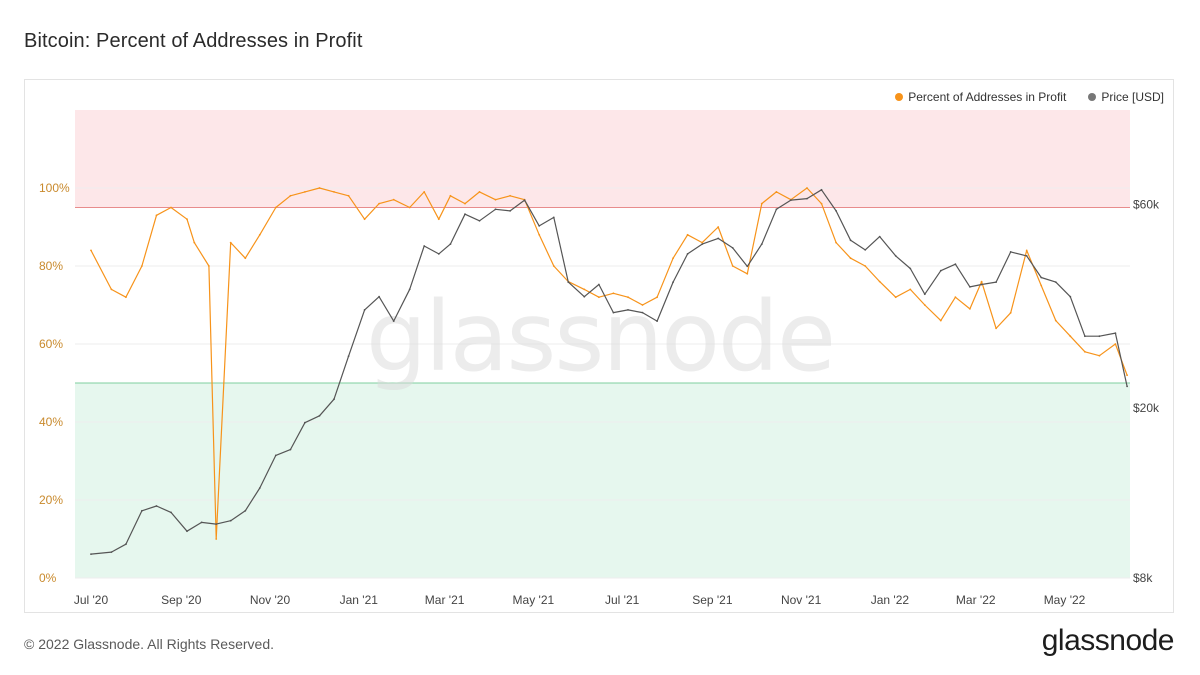  Describe the element at coordinates (359, 600) in the screenshot. I see `x-axis-tick-label: Jan '21` at that location.